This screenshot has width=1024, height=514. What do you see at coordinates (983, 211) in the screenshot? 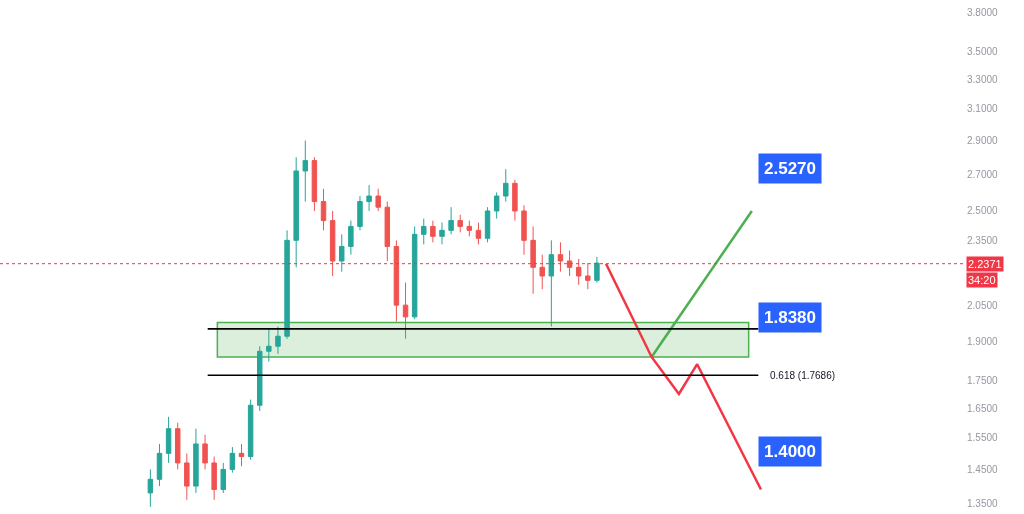
I see `y-tick-label: 2.5000` at bounding box center [983, 211].